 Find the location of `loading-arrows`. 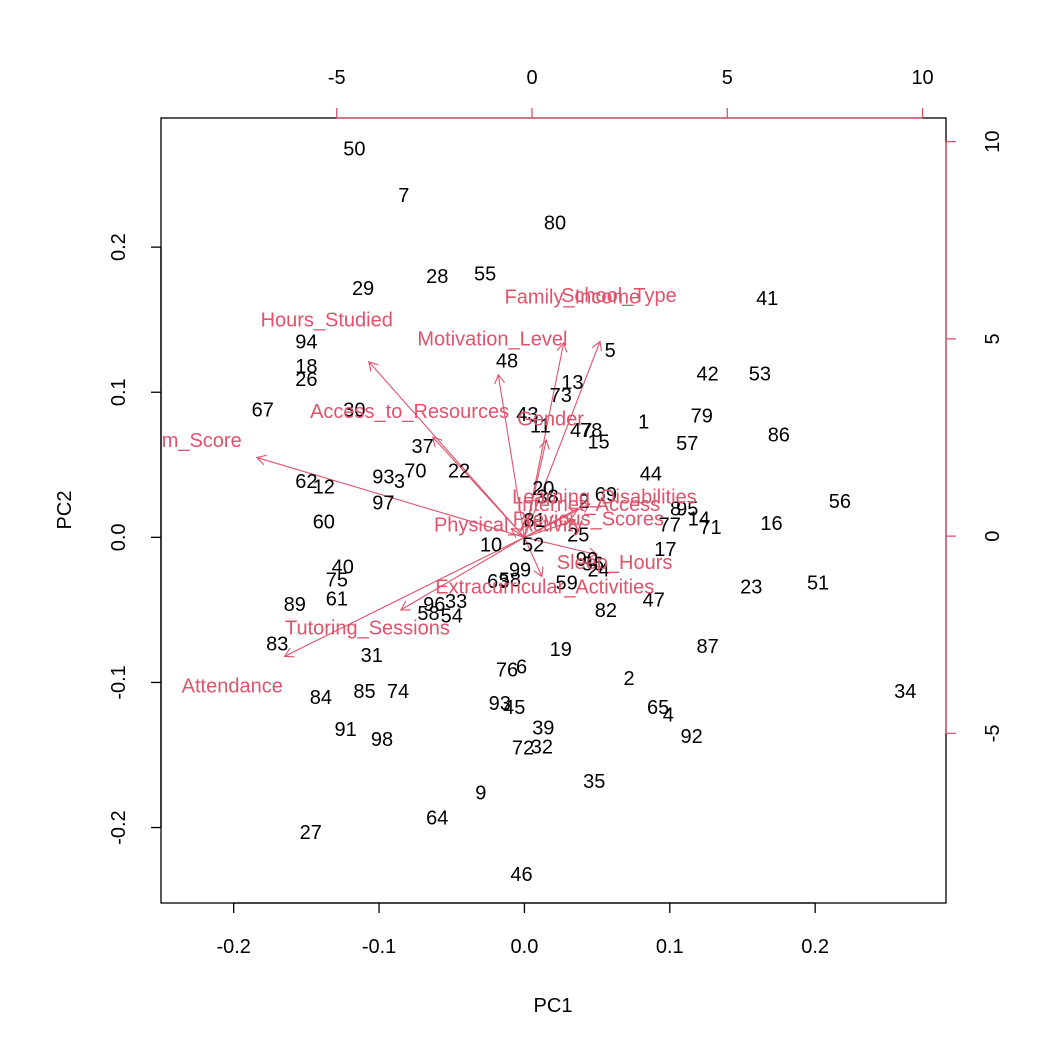

loading-arrows is located at coordinates (429, 499).